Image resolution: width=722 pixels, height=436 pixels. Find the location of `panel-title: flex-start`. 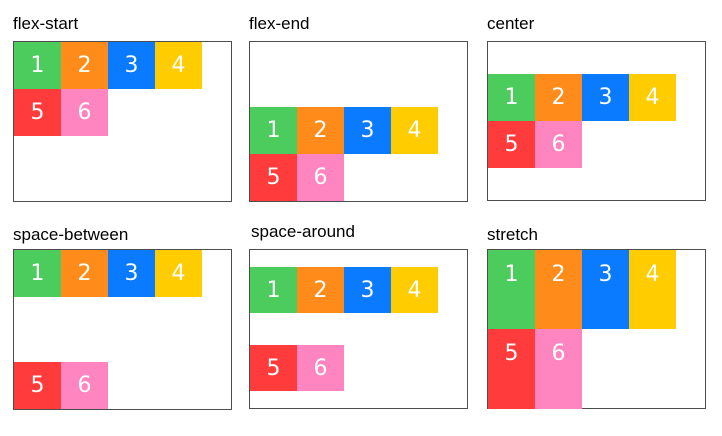

panel-title: flex-start is located at coordinates (46, 23).